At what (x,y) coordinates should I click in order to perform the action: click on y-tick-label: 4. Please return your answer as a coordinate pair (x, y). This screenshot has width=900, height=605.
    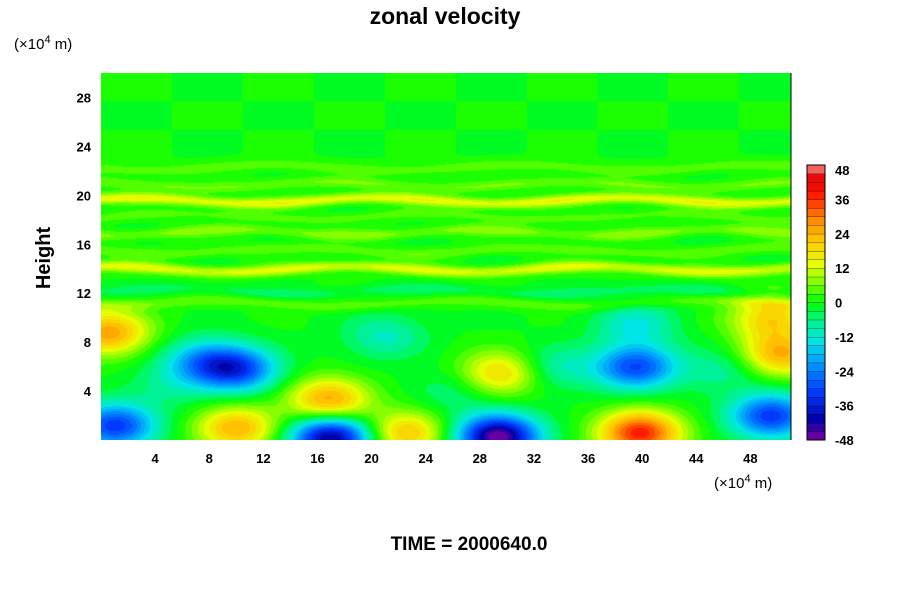
    Looking at the image, I should click on (88, 391).